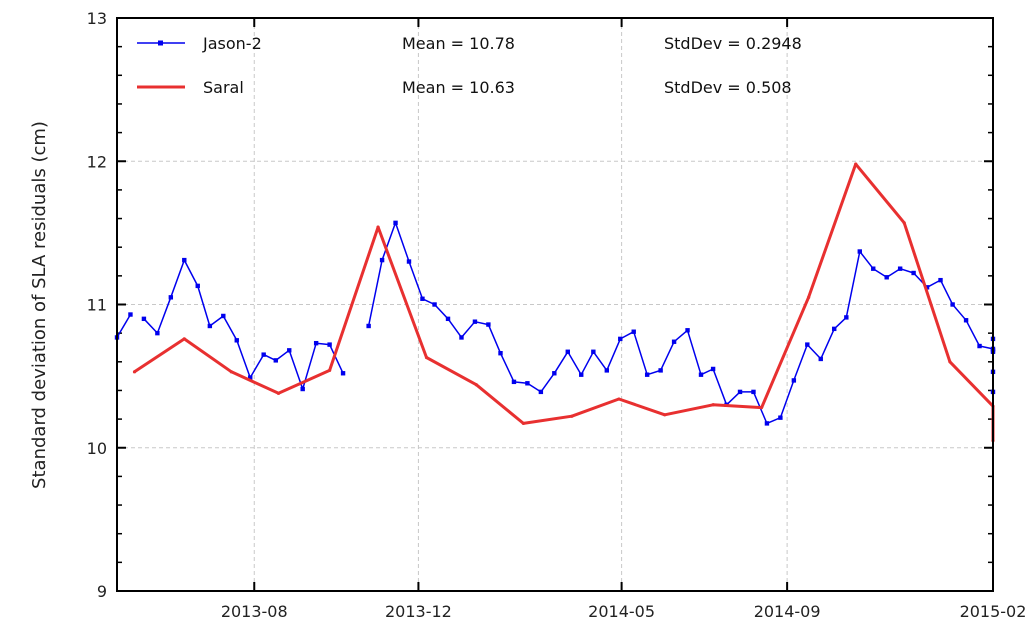 The height and width of the screenshot is (622, 1032). I want to click on legend-std-jason2: StdDev = 0.2948, so click(733, 43).